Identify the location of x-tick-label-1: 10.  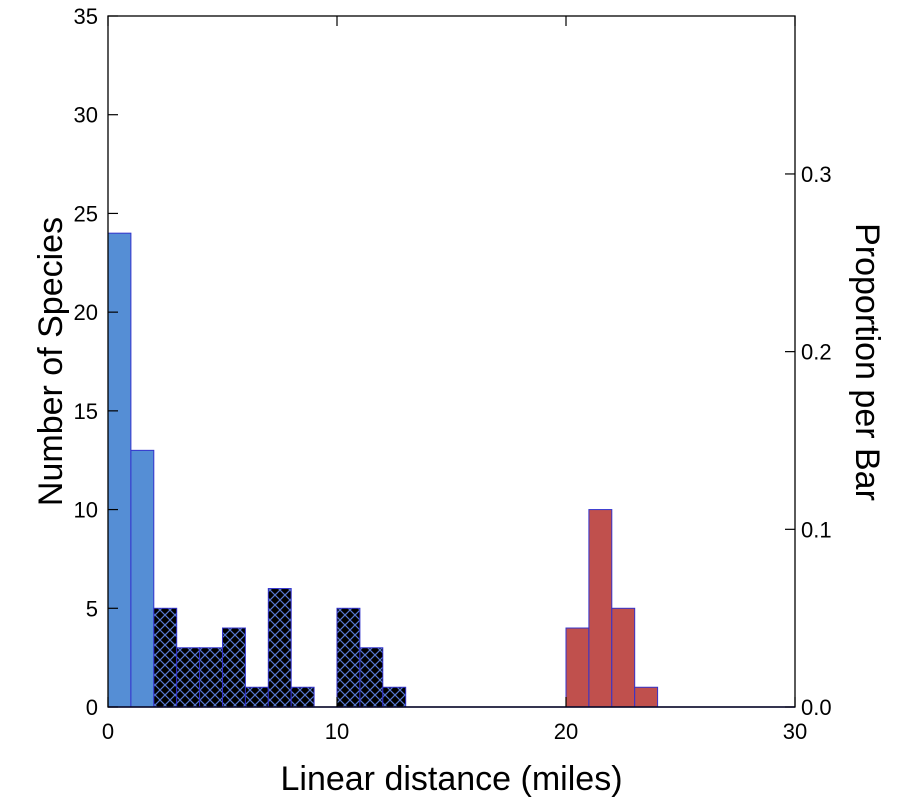
(337, 731).